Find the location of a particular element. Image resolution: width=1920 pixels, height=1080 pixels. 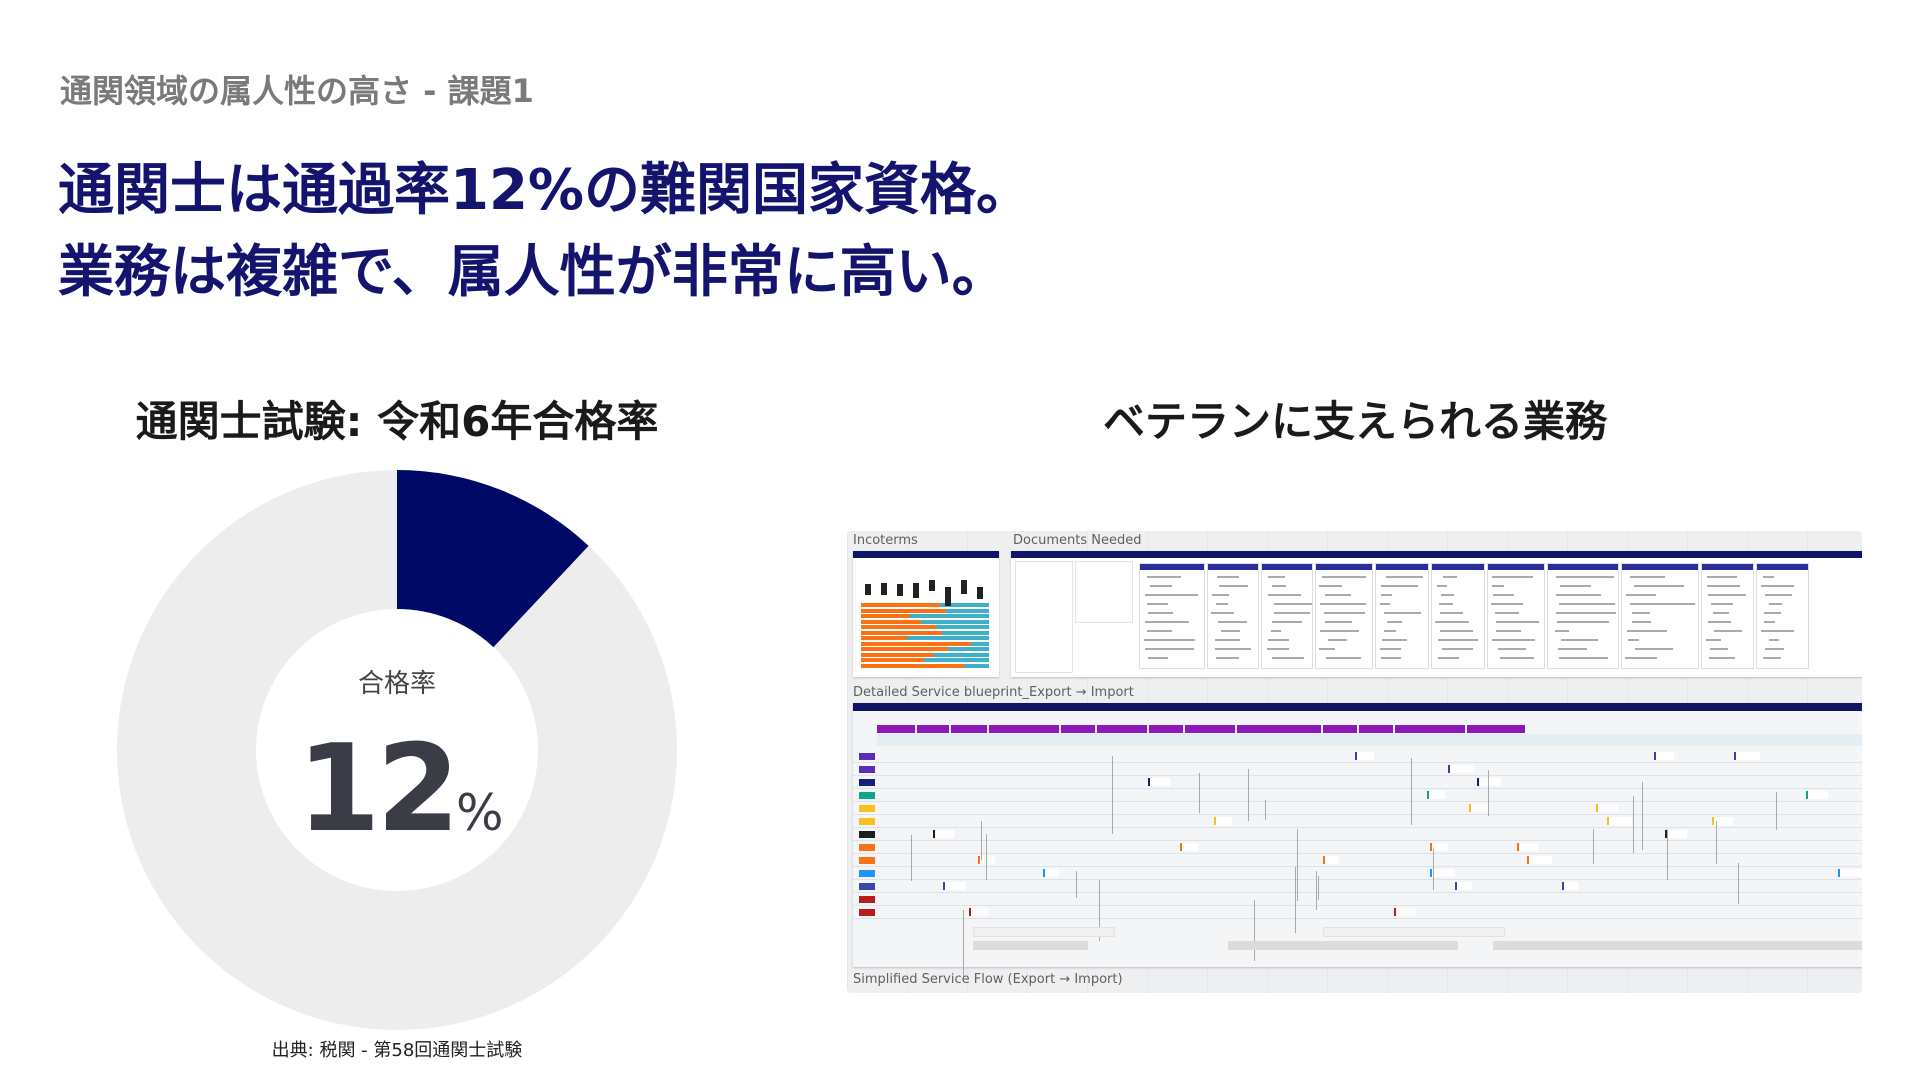

doc-note is located at coordinates (1104, 592).